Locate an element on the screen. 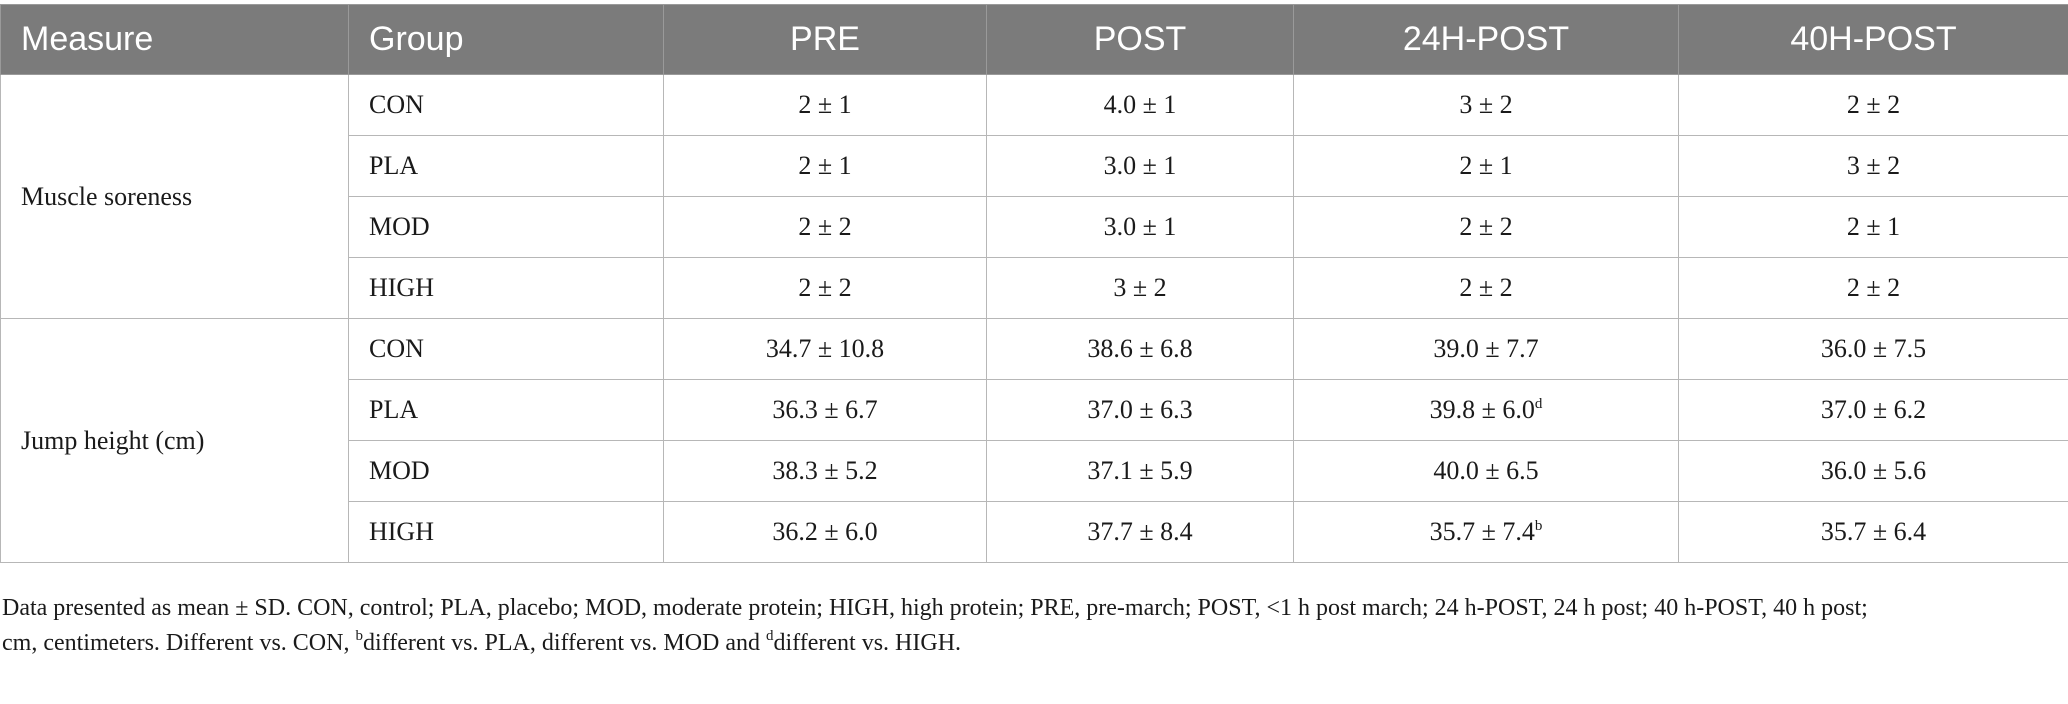 The width and height of the screenshot is (2068, 704). value-cell: 35.7 ± 7.4b is located at coordinates (1486, 532).